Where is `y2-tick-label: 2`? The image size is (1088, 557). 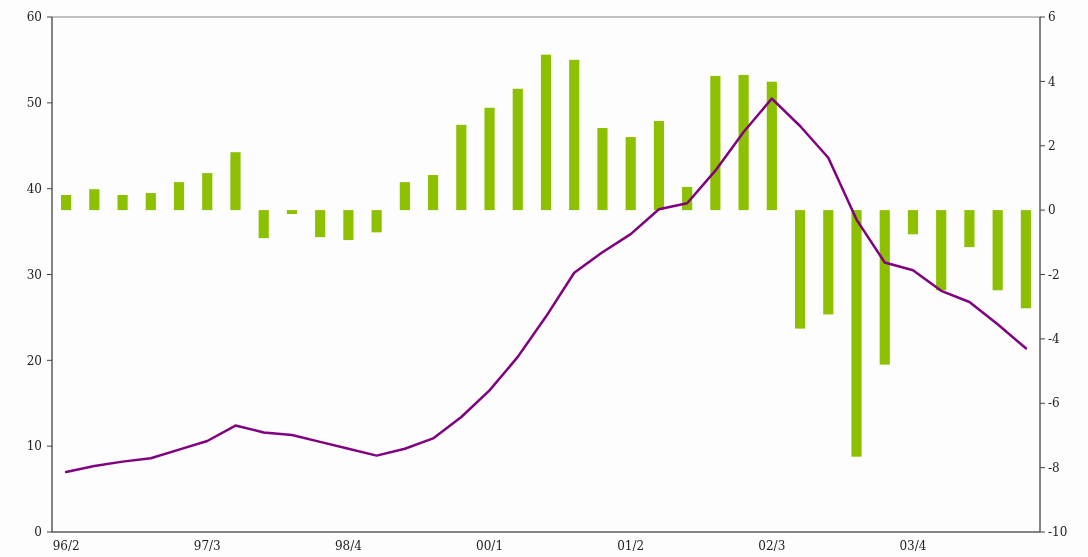
y2-tick-label: 2 is located at coordinates (1052, 145).